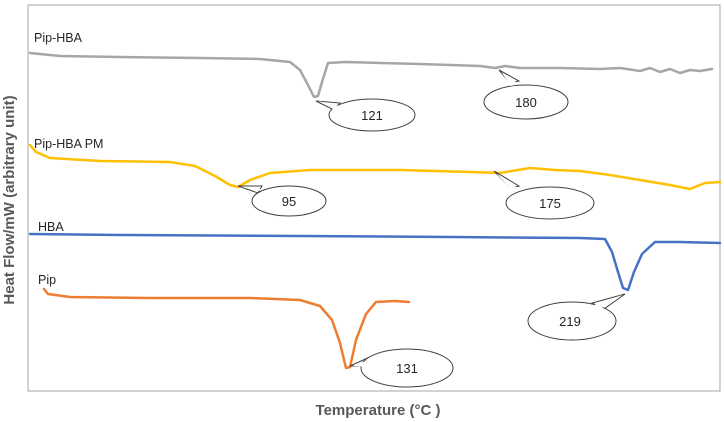 The height and width of the screenshot is (422, 724). I want to click on svg-text: 131, so click(407, 368).